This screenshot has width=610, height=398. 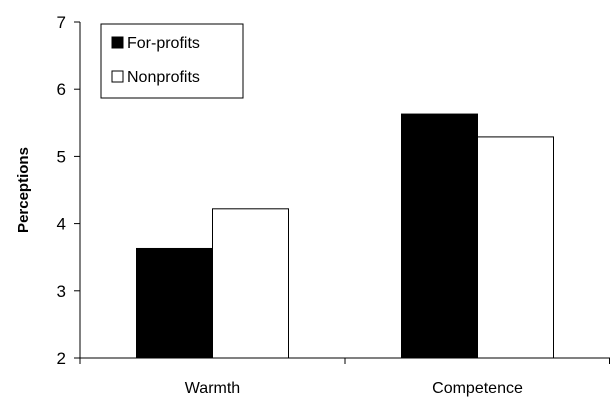 What do you see at coordinates (163, 77) in the screenshot?
I see `legend-label: Nonprofits` at bounding box center [163, 77].